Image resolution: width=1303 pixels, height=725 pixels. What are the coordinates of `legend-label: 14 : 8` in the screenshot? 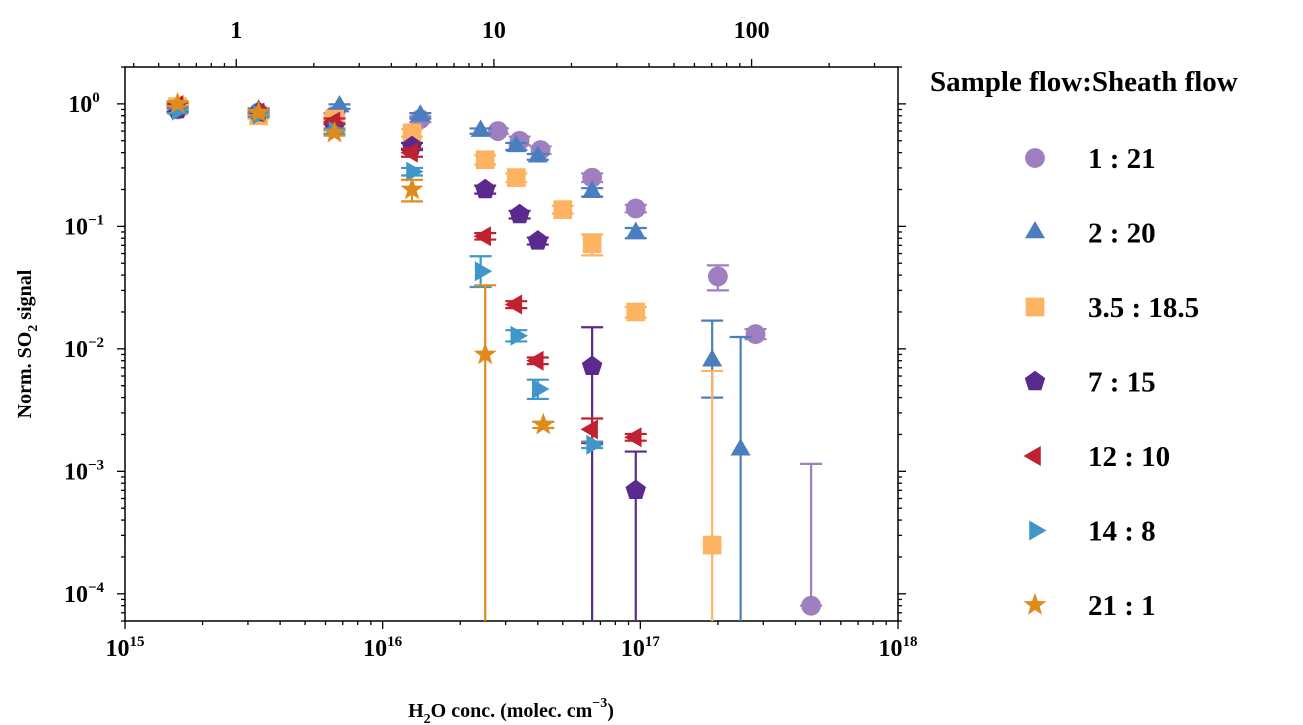 It's located at (1122, 532).